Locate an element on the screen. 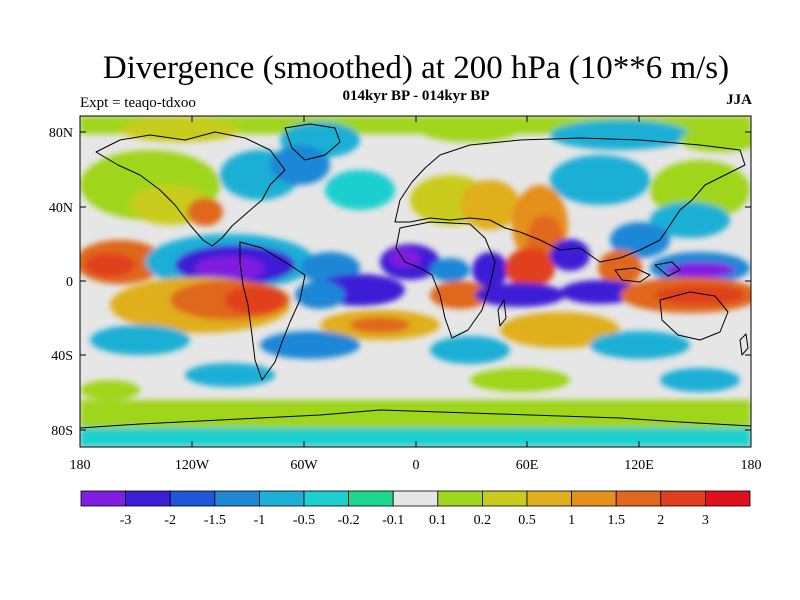  colorbar-label: 2 is located at coordinates (660, 520).